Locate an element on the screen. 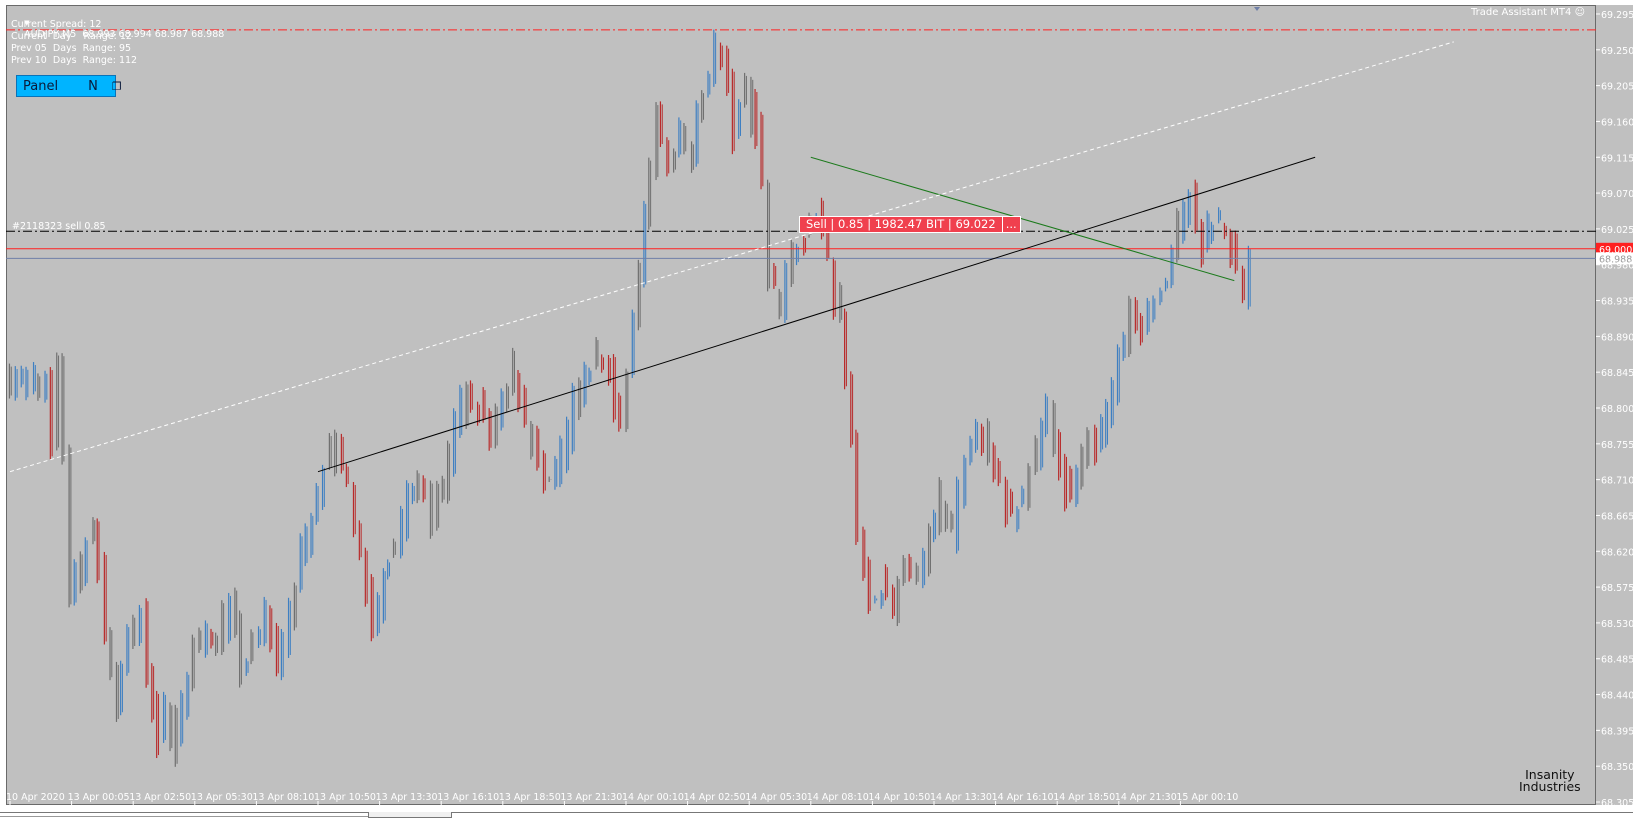 The height and width of the screenshot is (832, 1633). panel-label: Panel is located at coordinates (41, 86).